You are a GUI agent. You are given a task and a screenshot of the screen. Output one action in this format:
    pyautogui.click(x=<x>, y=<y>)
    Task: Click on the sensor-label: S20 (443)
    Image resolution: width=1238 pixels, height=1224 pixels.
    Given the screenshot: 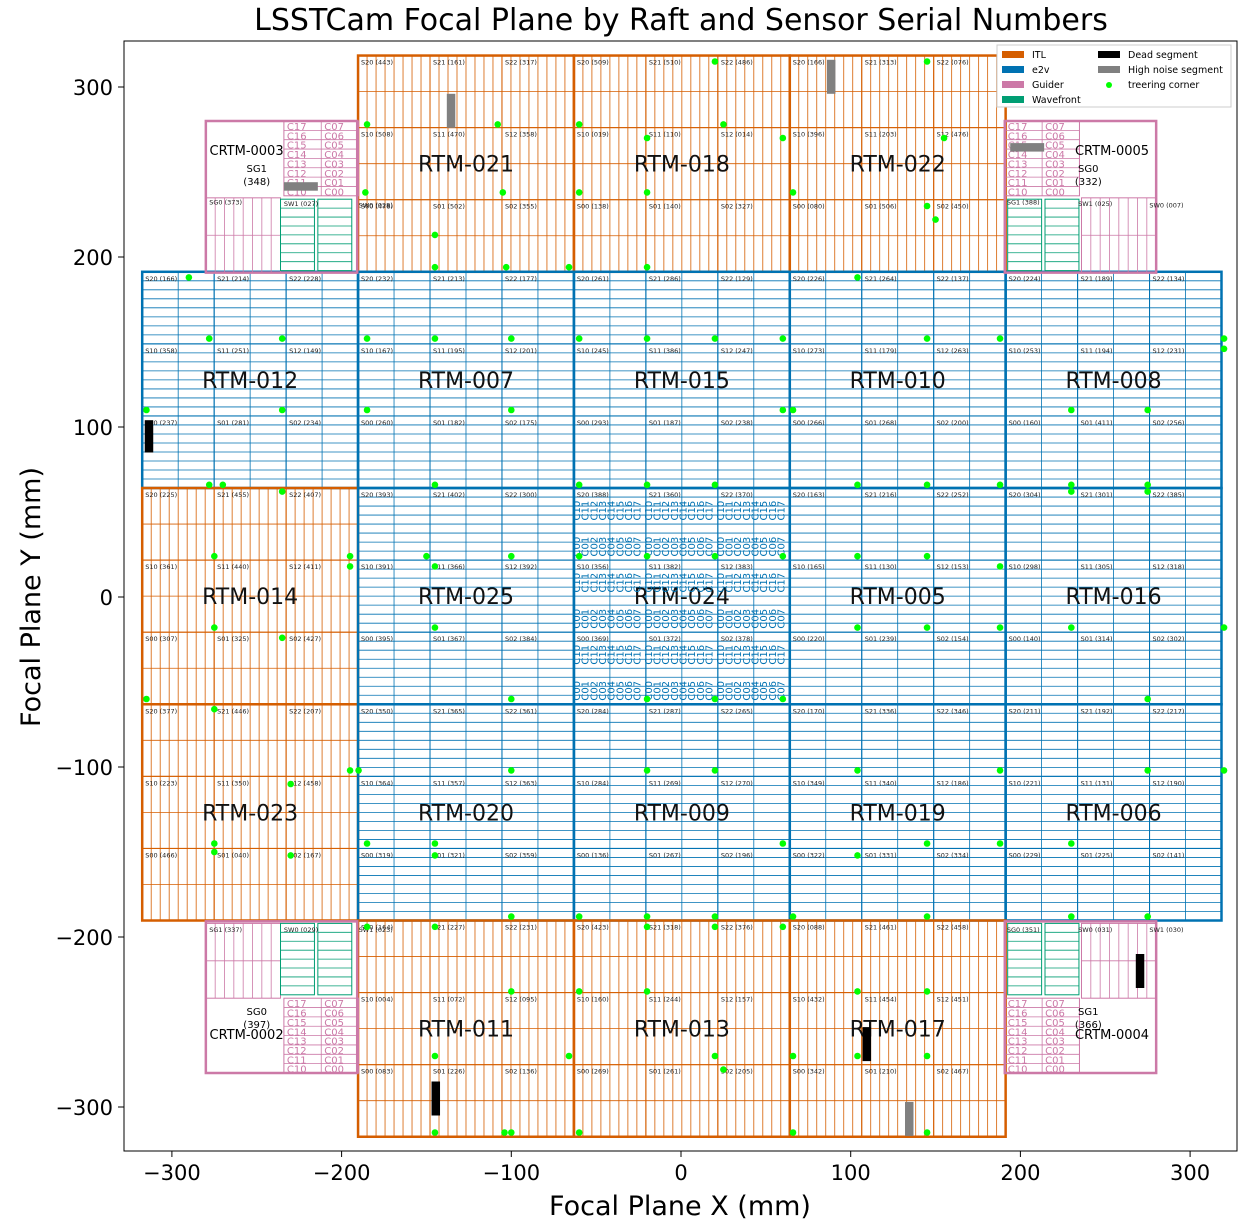 What is the action you would take?
    pyautogui.click(x=377, y=63)
    